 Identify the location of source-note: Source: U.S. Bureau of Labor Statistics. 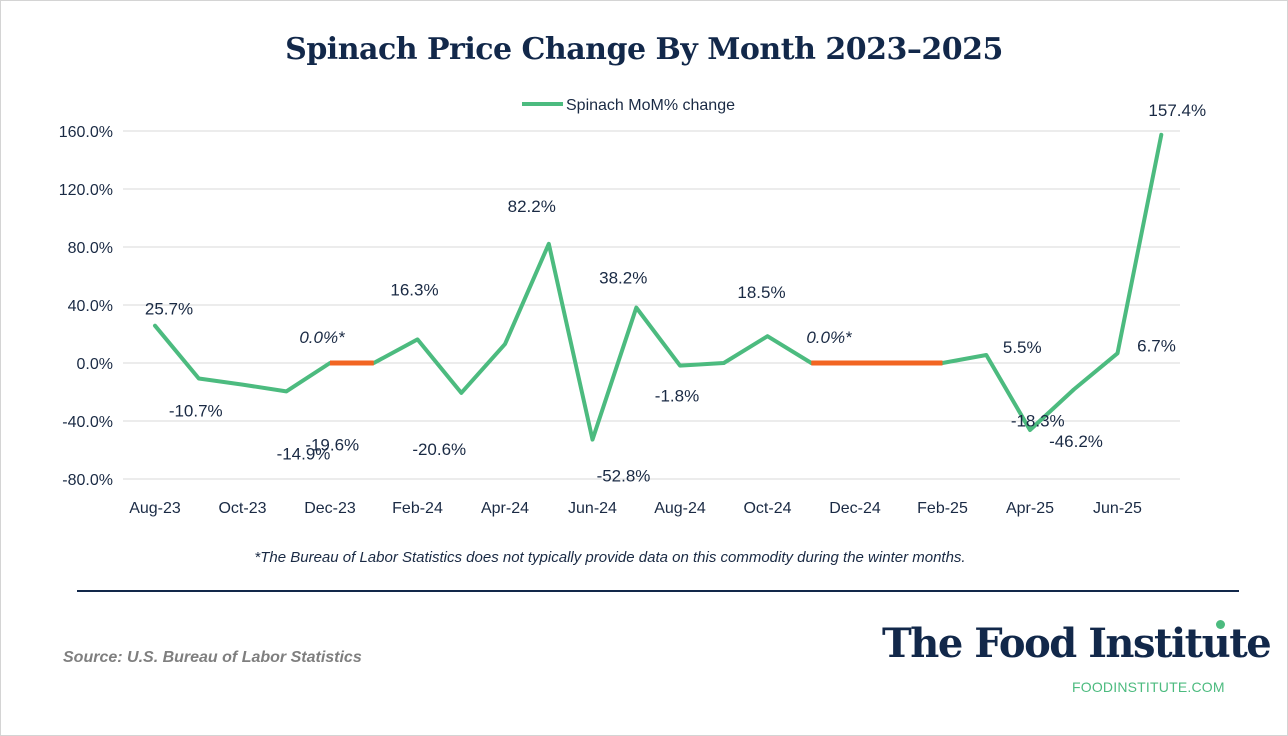
(212, 657).